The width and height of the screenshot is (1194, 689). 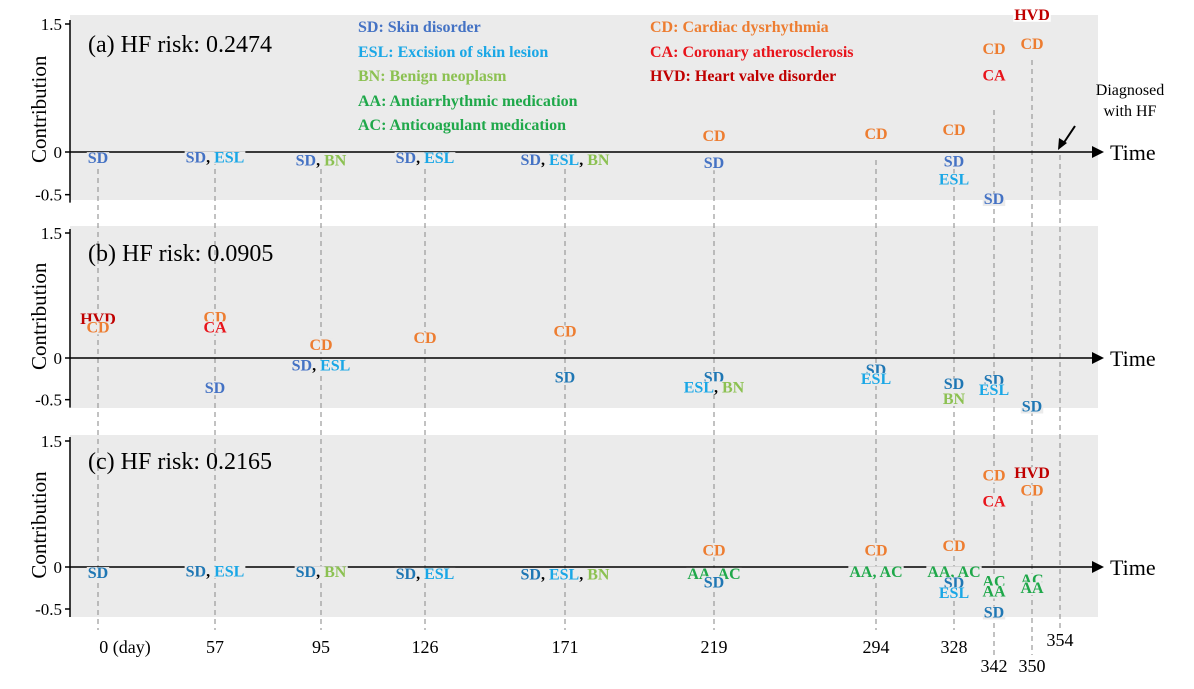 What do you see at coordinates (1130, 90) in the screenshot?
I see `diagnosis-annotation-line1: Diagnosed` at bounding box center [1130, 90].